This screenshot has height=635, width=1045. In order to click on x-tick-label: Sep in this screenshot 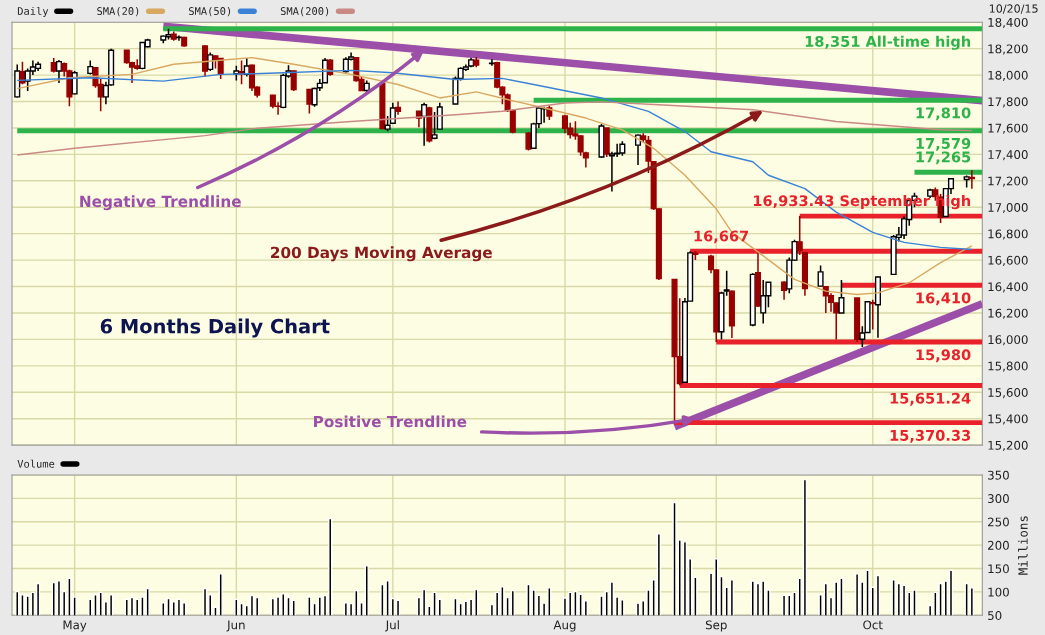, I will do `click(716, 626)`.